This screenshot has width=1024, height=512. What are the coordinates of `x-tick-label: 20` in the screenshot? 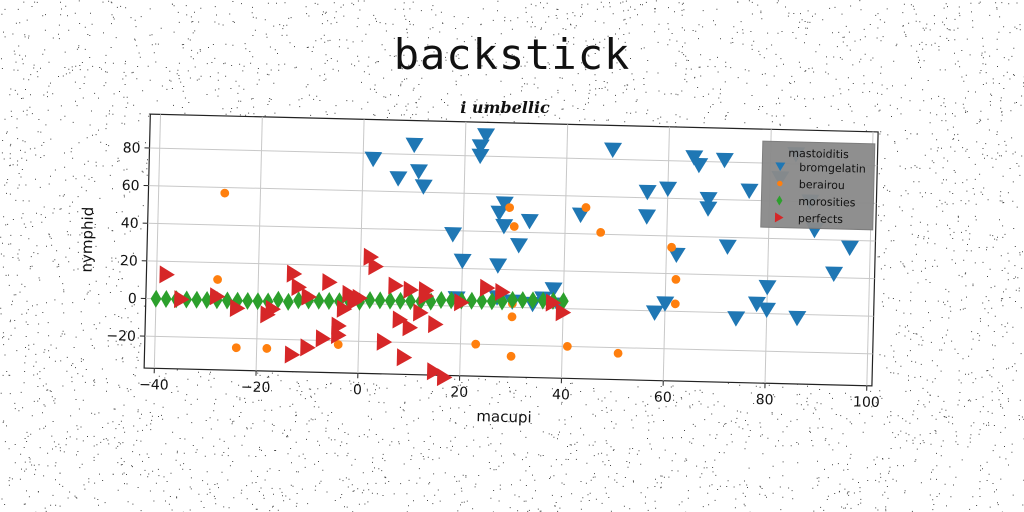 It's located at (459, 393).